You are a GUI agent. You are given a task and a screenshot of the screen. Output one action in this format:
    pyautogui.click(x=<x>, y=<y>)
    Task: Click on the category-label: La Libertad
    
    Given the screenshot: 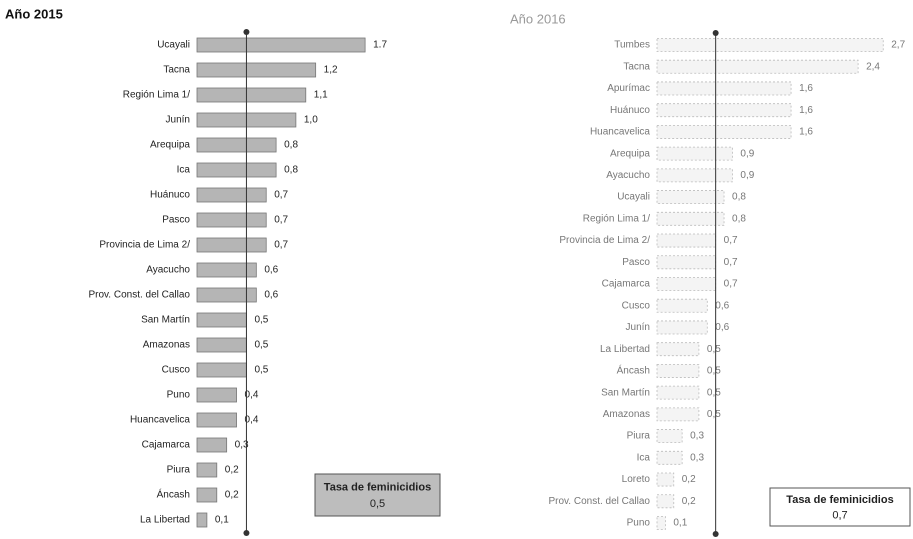 What is the action you would take?
    pyautogui.click(x=165, y=520)
    